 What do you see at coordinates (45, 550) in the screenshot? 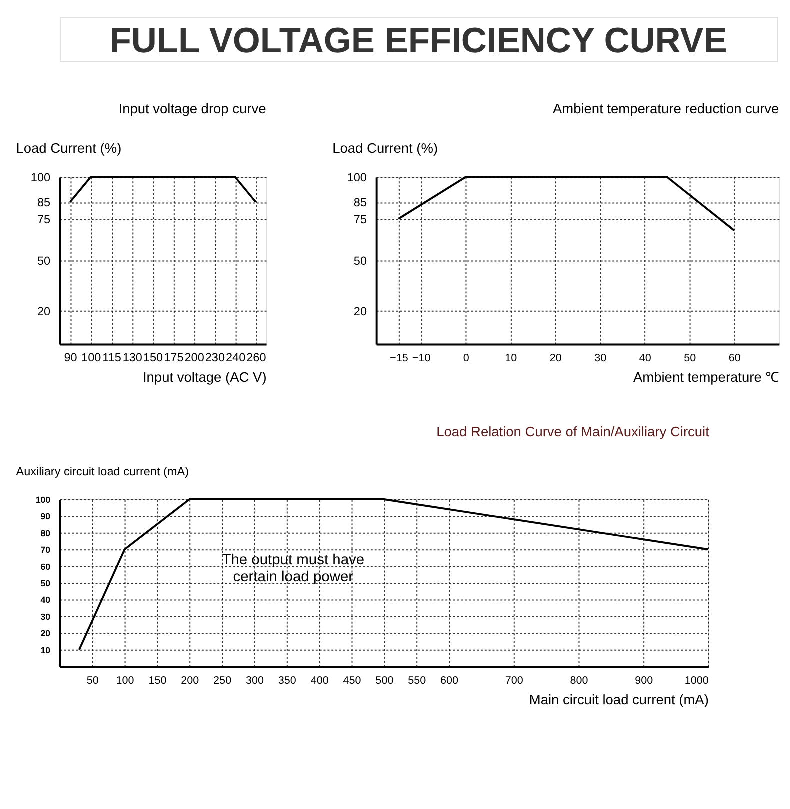
I see `y-tick-label: 70` at bounding box center [45, 550].